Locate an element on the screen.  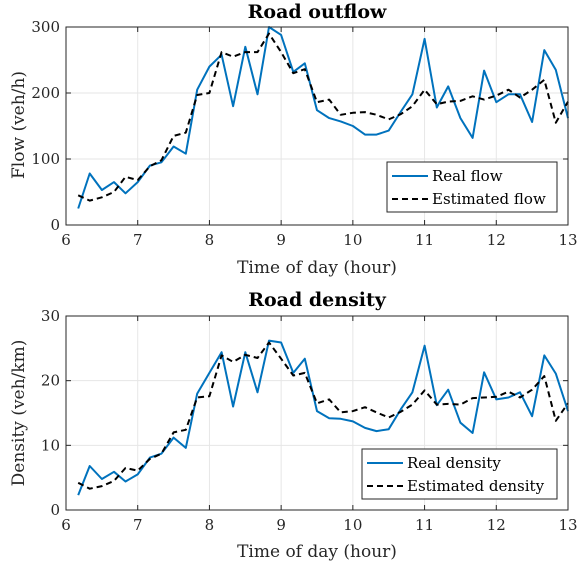
density-xtick-label: 12 is located at coordinates (496, 525).